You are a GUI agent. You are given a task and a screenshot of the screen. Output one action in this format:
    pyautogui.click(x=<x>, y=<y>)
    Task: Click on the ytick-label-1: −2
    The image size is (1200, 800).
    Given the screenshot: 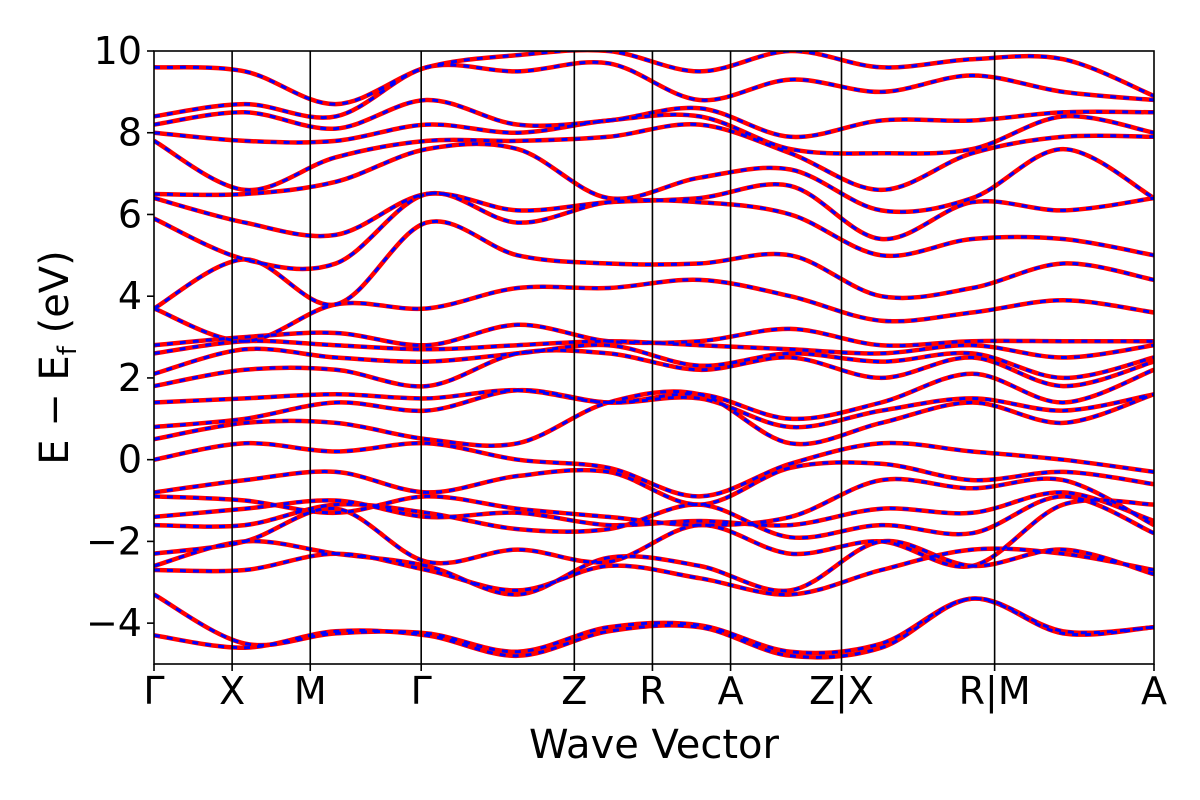 What is the action you would take?
    pyautogui.click(x=114, y=541)
    